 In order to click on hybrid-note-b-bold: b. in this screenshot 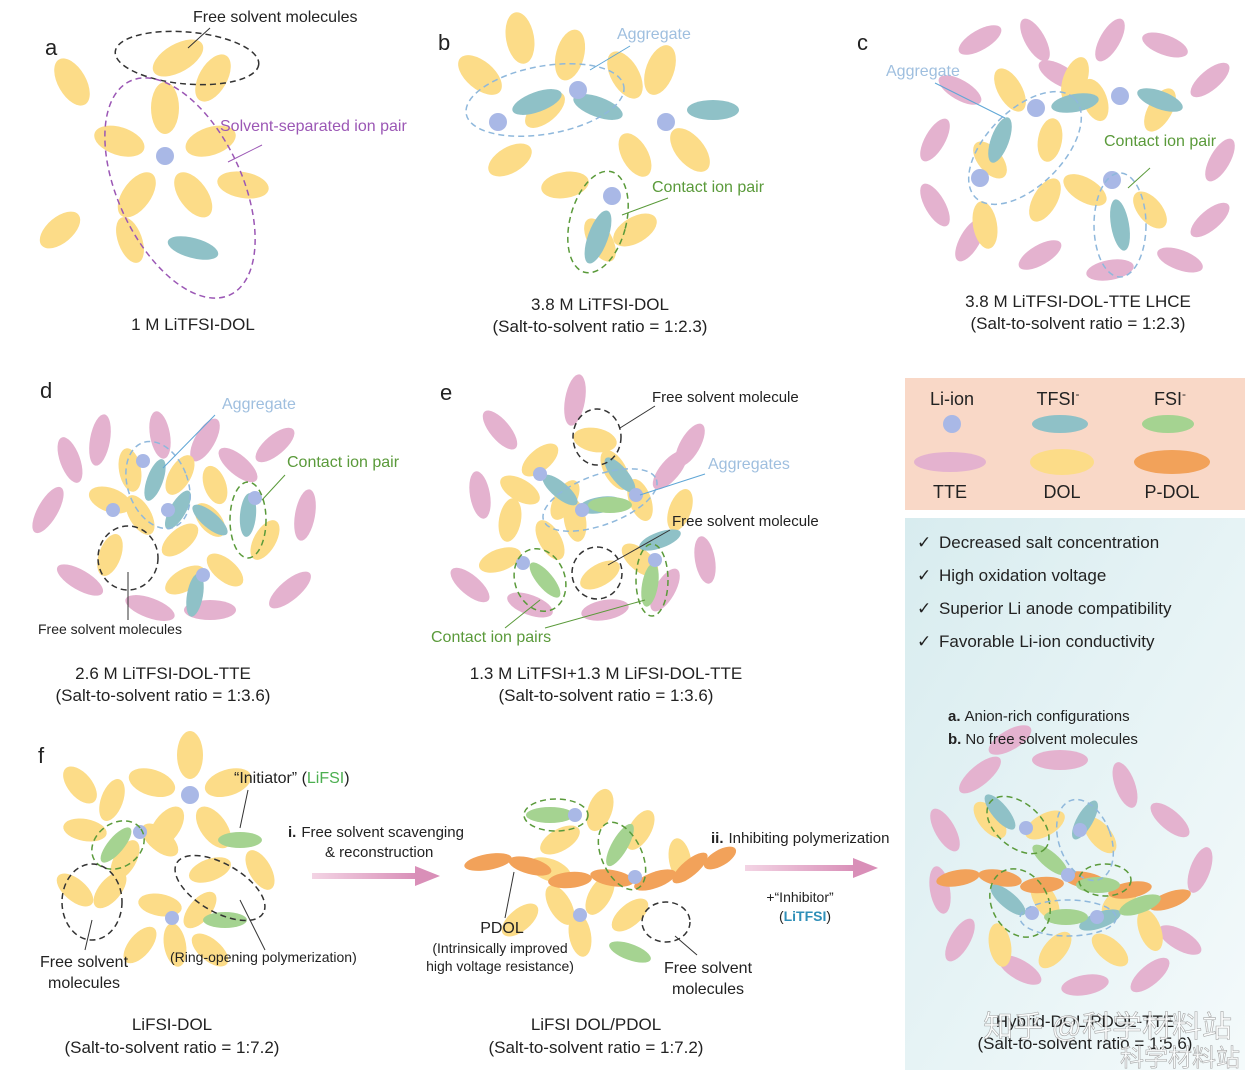, I will do `click(954, 739)`.